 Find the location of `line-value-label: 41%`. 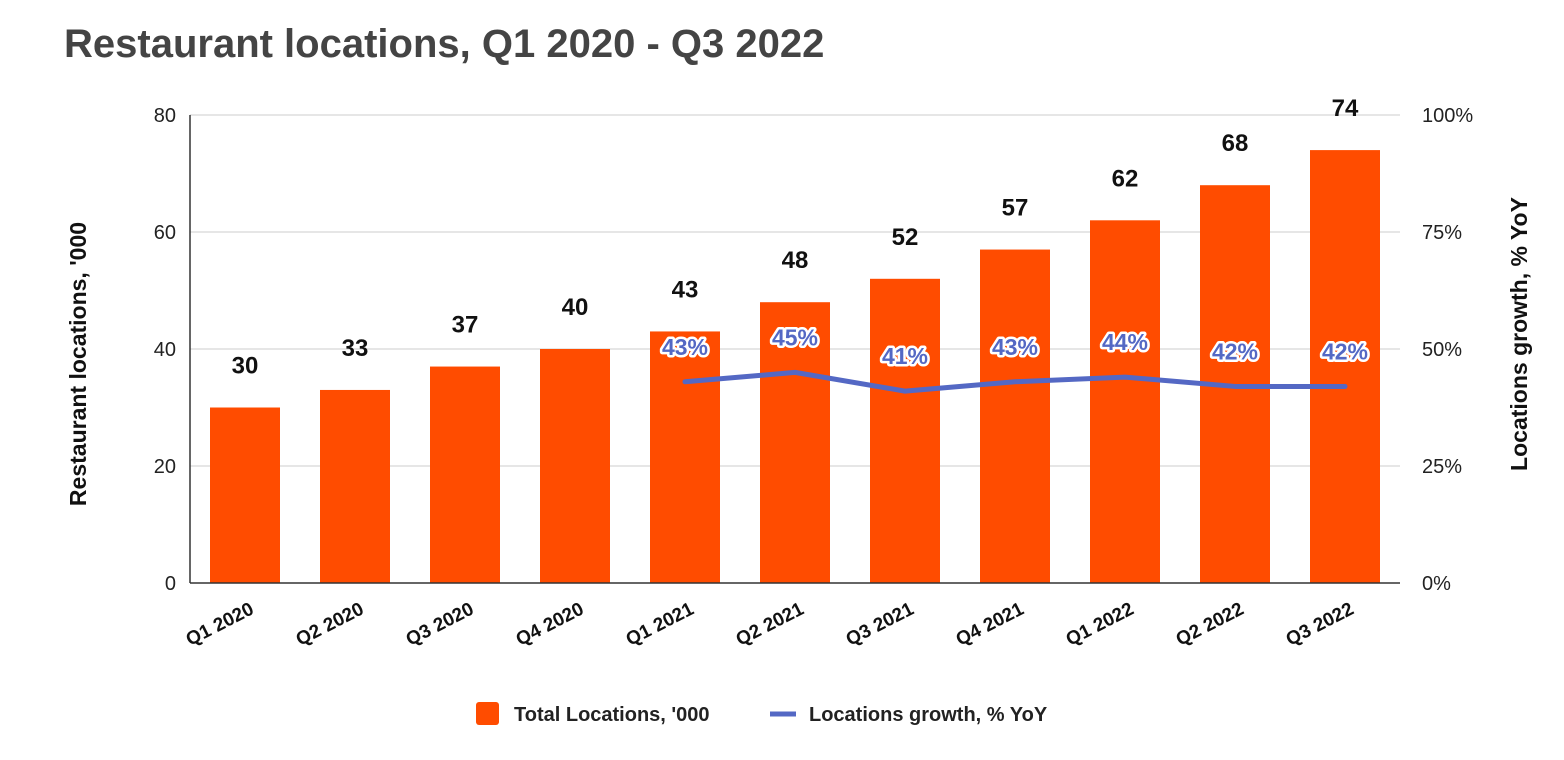

line-value-label: 41% is located at coordinates (905, 356).